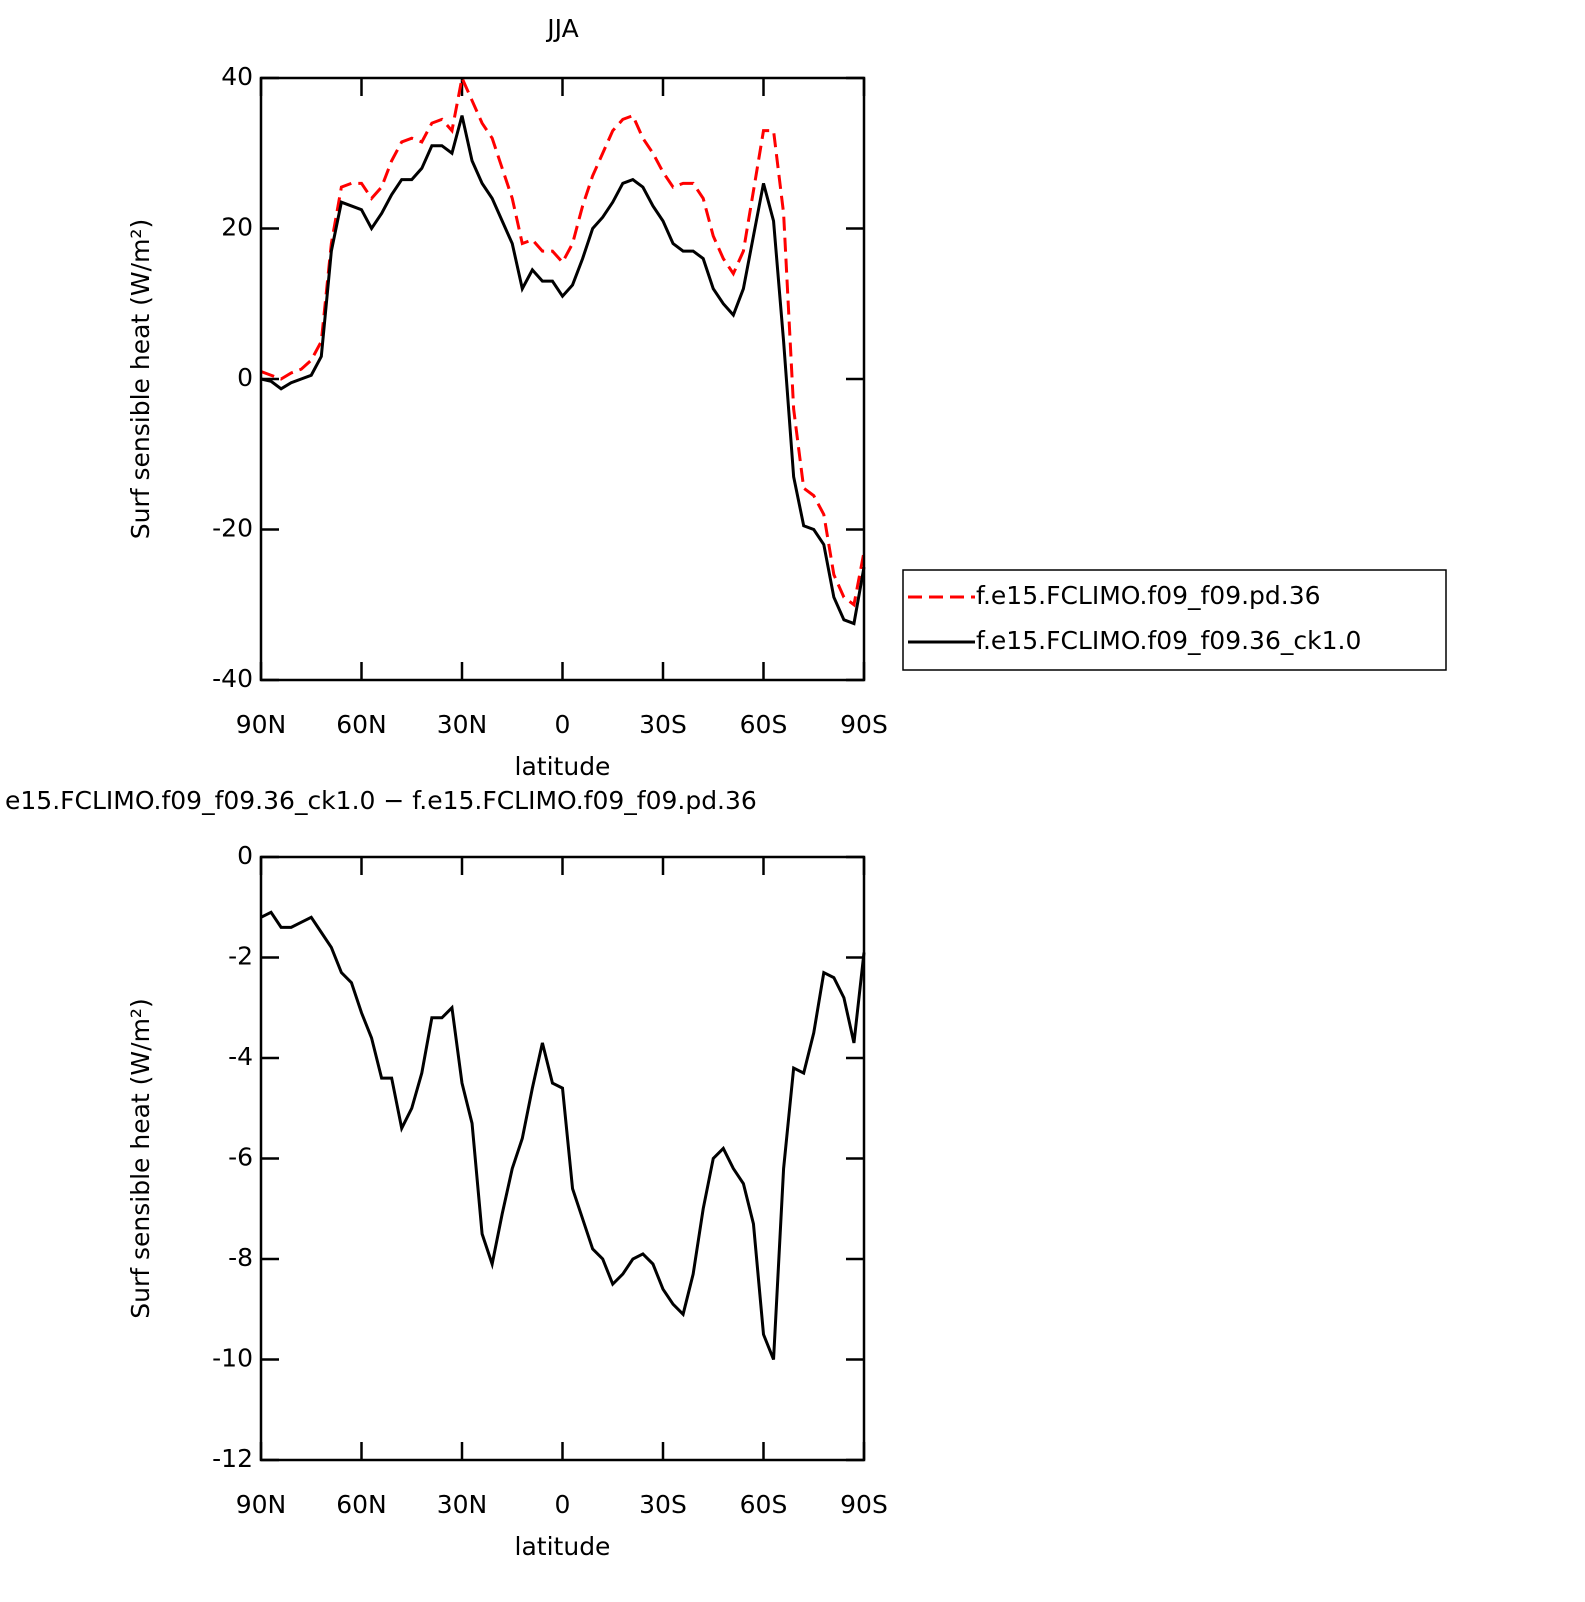 The width and height of the screenshot is (1585, 1602). Describe the element at coordinates (232, 528) in the screenshot. I see `y-tick-label: -20` at that location.